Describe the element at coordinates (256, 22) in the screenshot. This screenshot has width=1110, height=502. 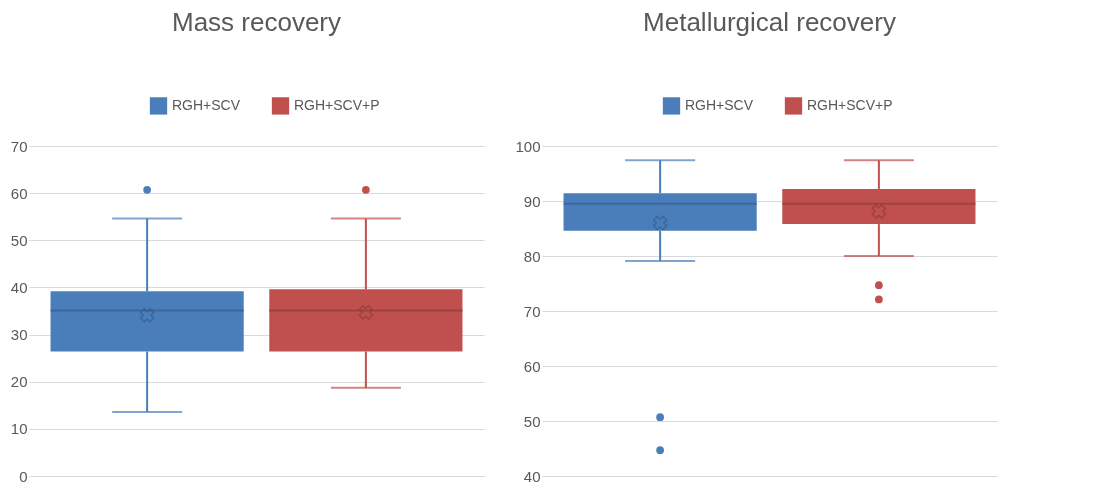
I see `chart-title: Mass recovery` at that location.